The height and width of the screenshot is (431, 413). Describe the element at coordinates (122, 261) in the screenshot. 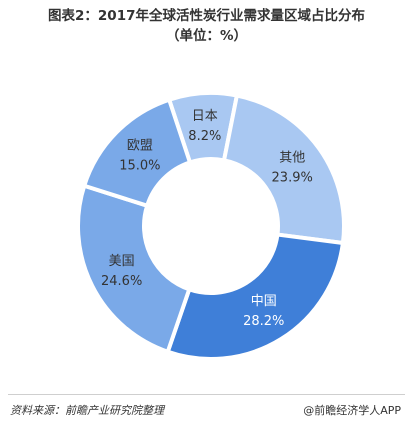

I see `slice-category-label-3: 美国` at that location.